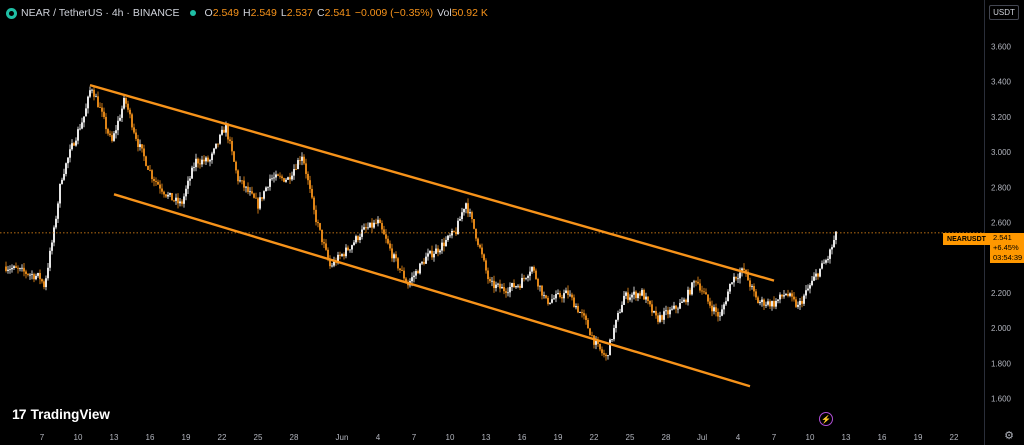  Describe the element at coordinates (19, 414) in the screenshot. I see `tradingview-logo-icon: 17` at that location.